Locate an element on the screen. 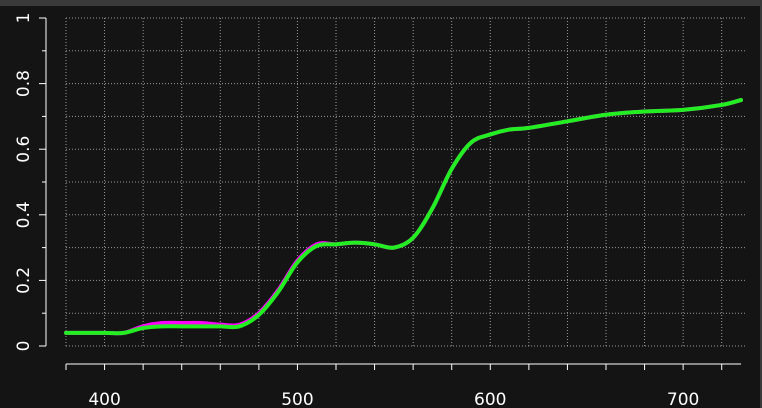 Image resolution: width=762 pixels, height=408 pixels. y-tick-label: 1 is located at coordinates (24, 18).